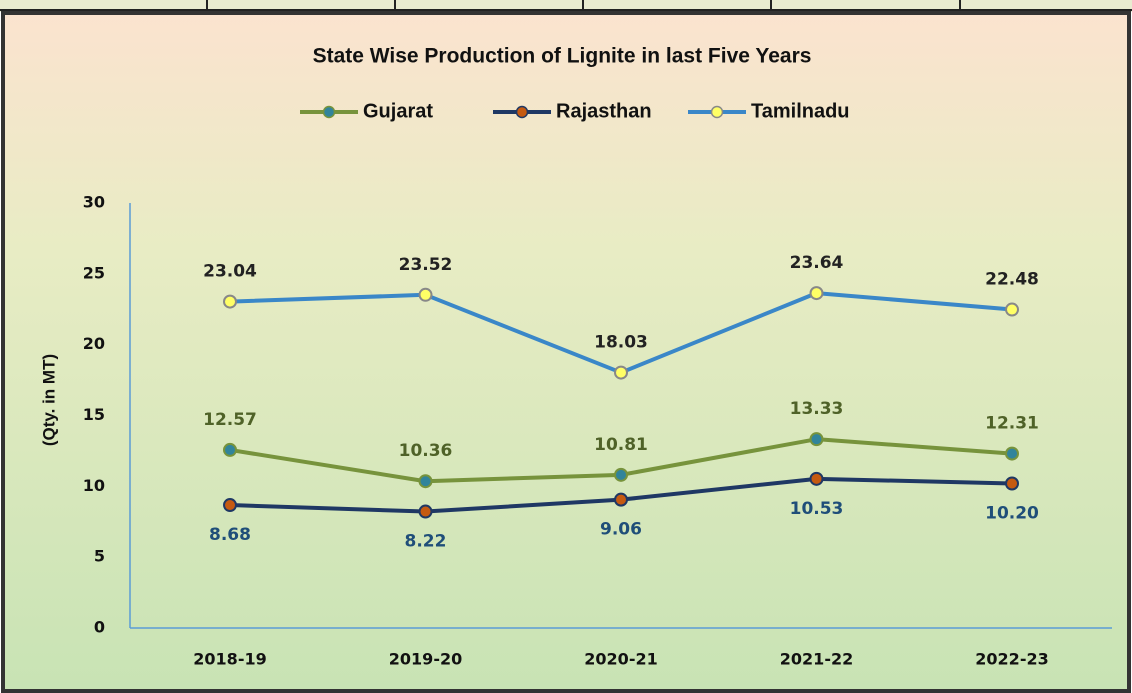 Image resolution: width=1132 pixels, height=693 pixels. I want to click on y-tick-label: 20, so click(94, 343).